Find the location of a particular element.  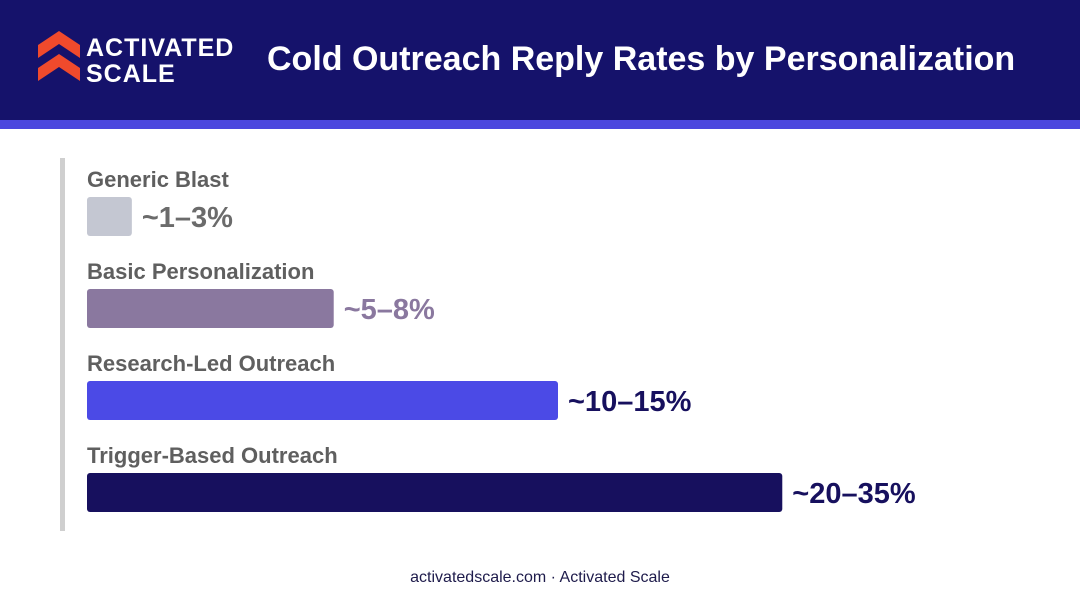

footer-credit: activatedscale.com · Activated Scale is located at coordinates (540, 577).